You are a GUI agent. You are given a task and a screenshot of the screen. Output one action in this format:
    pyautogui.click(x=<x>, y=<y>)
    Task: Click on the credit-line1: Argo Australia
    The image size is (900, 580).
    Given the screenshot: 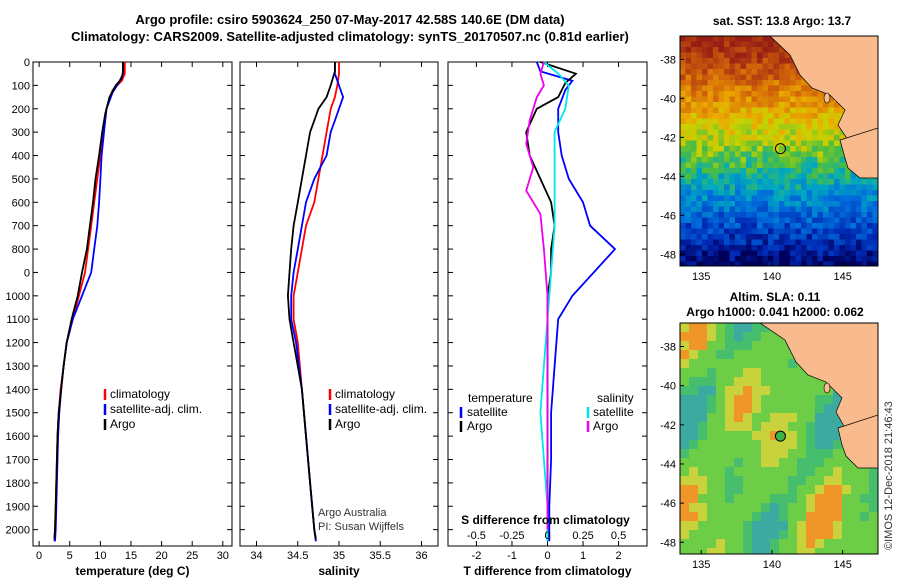 What is the action you would take?
    pyautogui.click(x=352, y=513)
    